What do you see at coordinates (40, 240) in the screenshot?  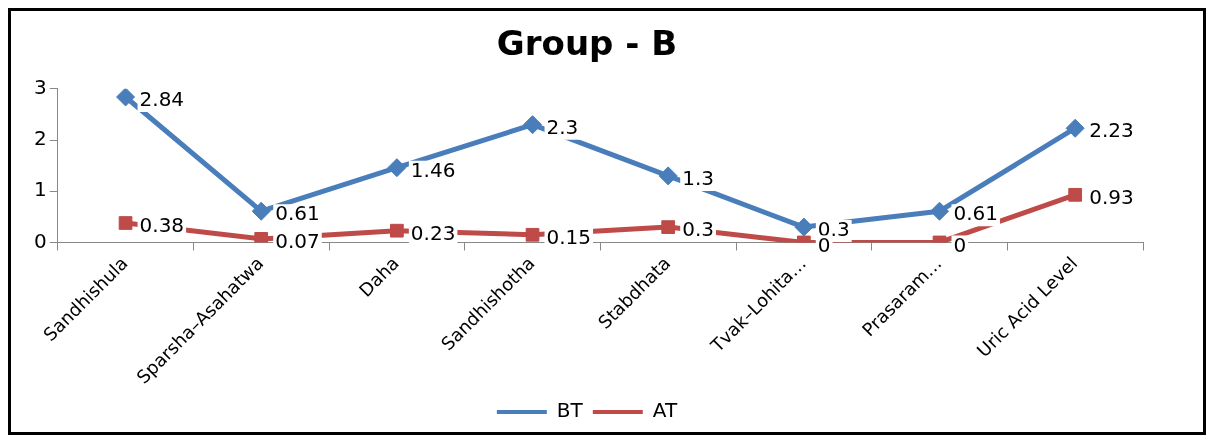 I see `y-tick-label: 0` at bounding box center [40, 240].